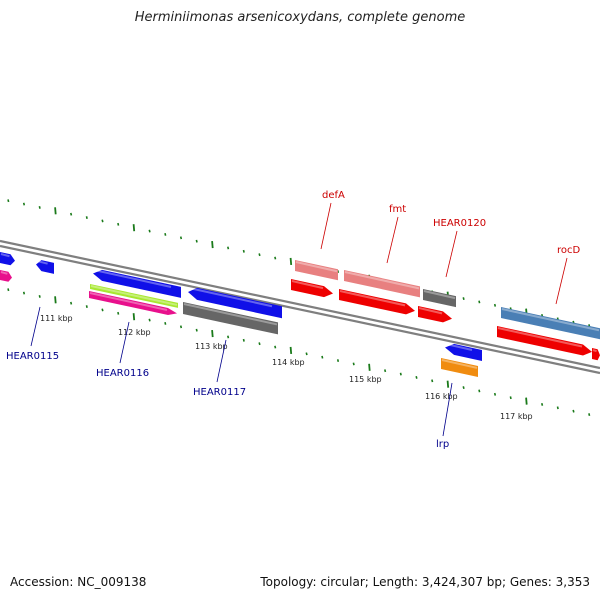  What do you see at coordinates (221, 361) in the screenshot?
I see `leader-hear0117` at bounding box center [221, 361].